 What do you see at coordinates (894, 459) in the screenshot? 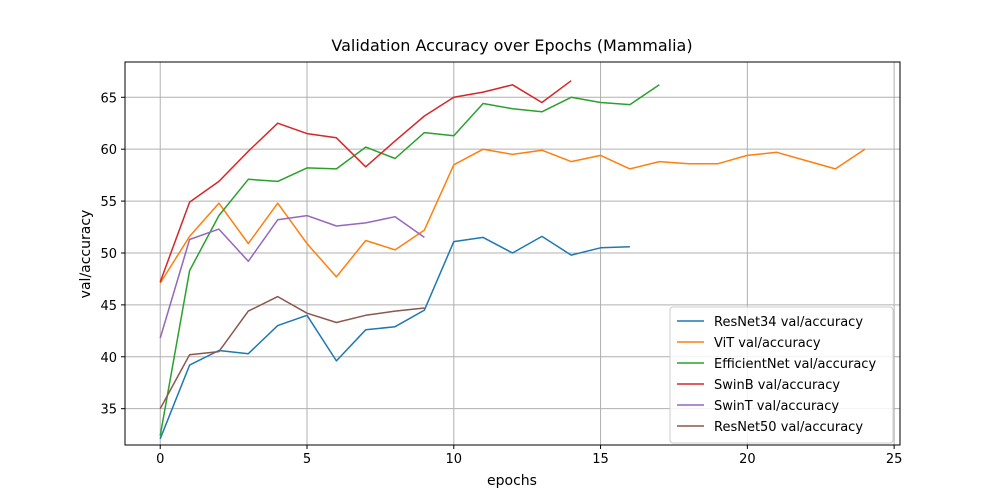
I see `x-tick-label: 25` at bounding box center [894, 459].